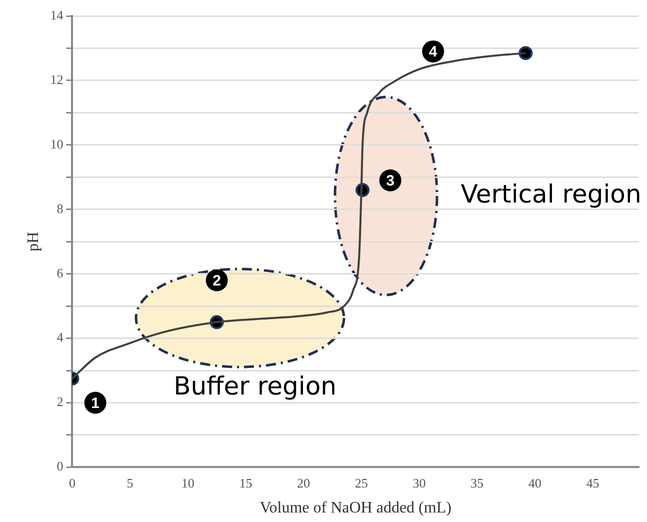  I want to click on annotation: Vertical region, so click(551, 194).